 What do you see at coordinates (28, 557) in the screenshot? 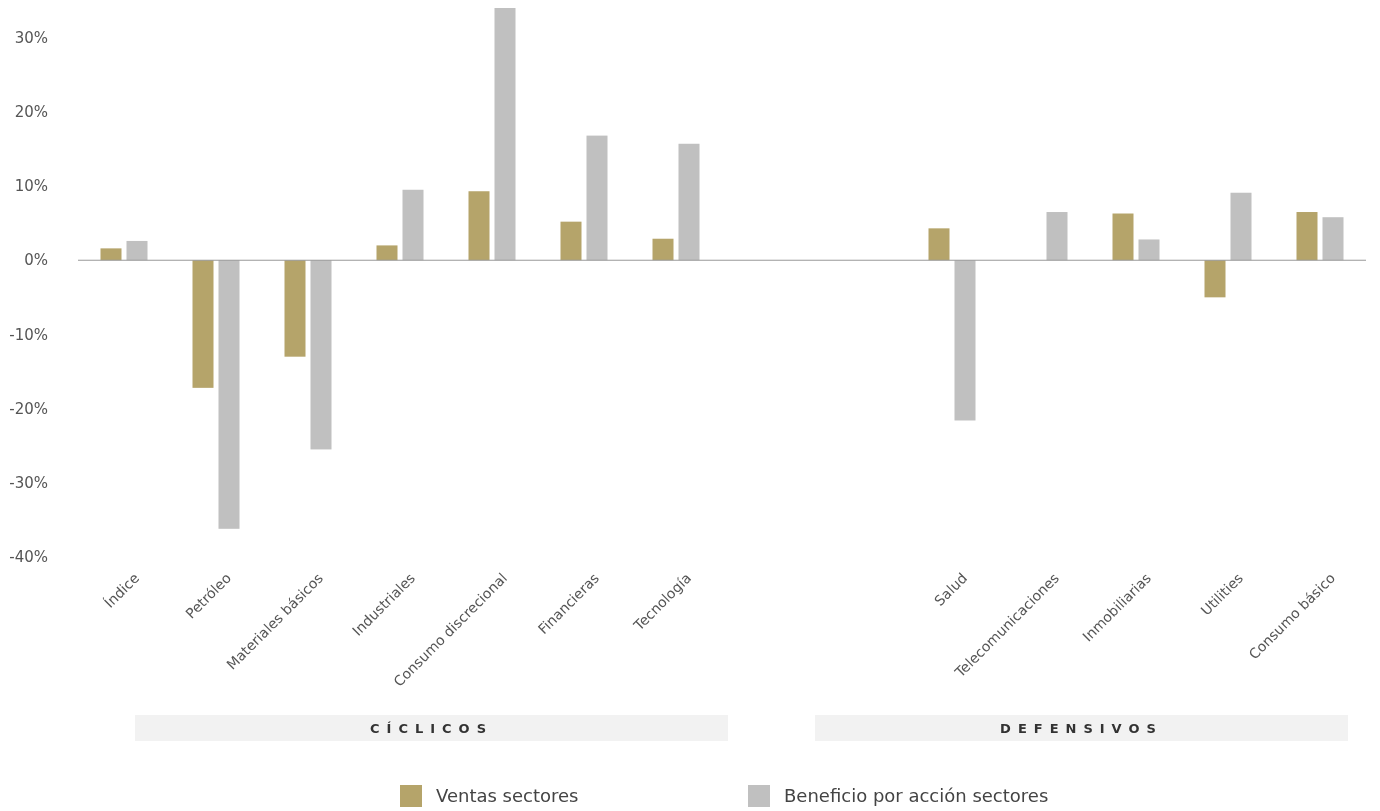
I see `y-tick-label: -40%` at bounding box center [28, 557].